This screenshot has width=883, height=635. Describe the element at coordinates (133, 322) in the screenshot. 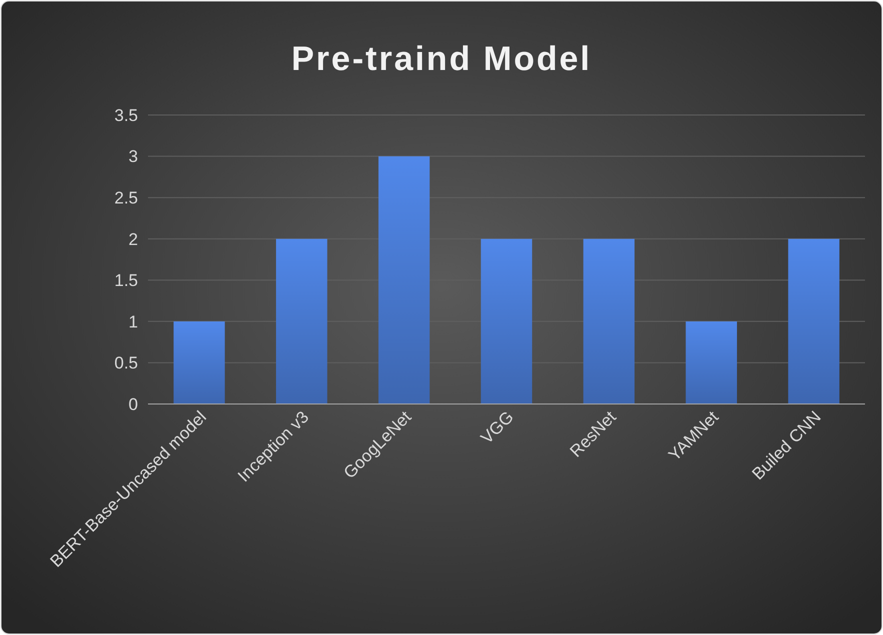

I see `y-tick-label: 1` at that location.